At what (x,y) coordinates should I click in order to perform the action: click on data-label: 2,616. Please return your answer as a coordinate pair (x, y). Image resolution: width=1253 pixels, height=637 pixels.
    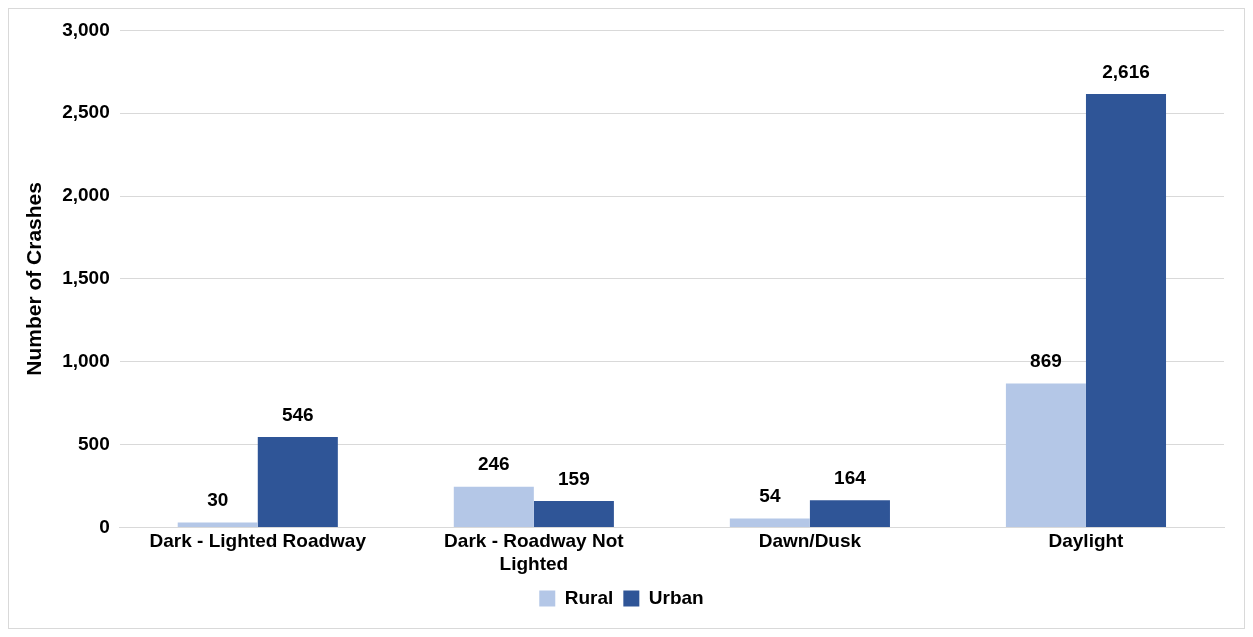
    Looking at the image, I should click on (1126, 71).